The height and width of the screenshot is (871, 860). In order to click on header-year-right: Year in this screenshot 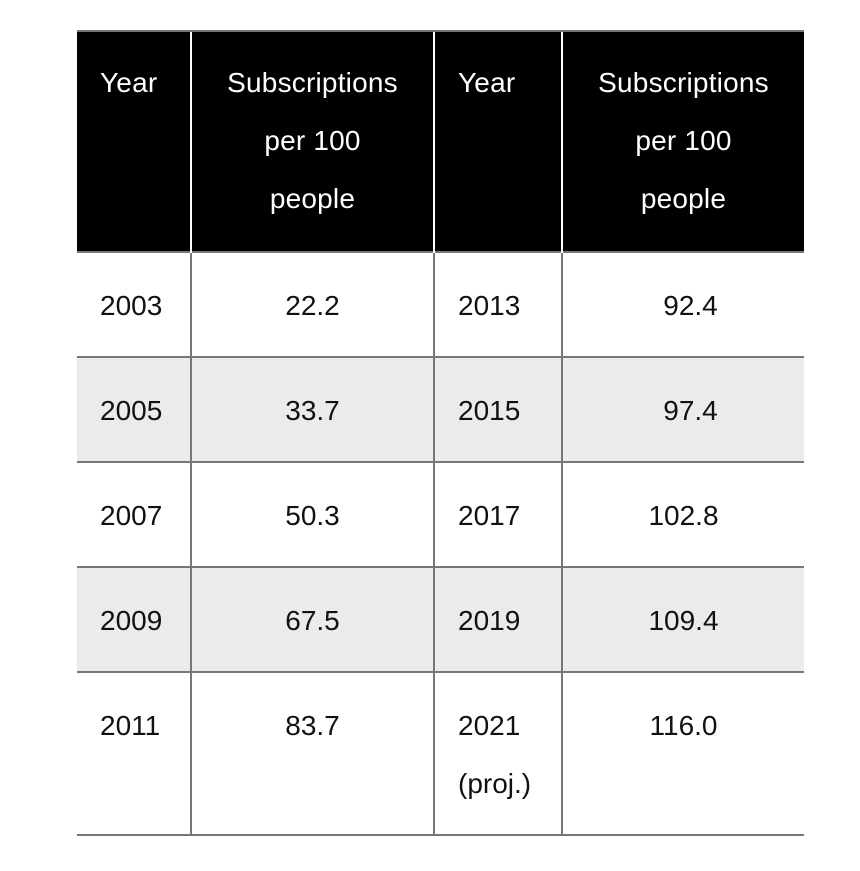, I will do `click(497, 141)`.